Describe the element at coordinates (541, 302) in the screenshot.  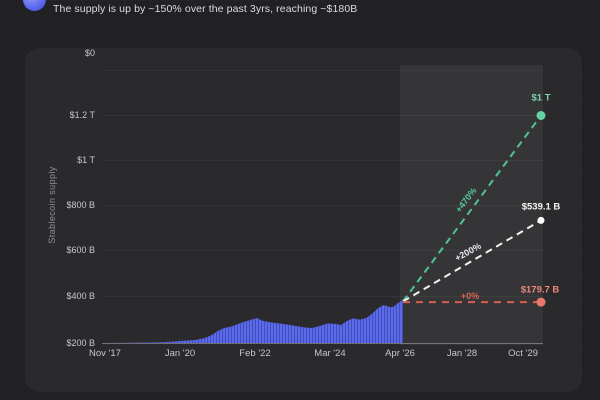
I see `bear-endpoint-dot` at that location.